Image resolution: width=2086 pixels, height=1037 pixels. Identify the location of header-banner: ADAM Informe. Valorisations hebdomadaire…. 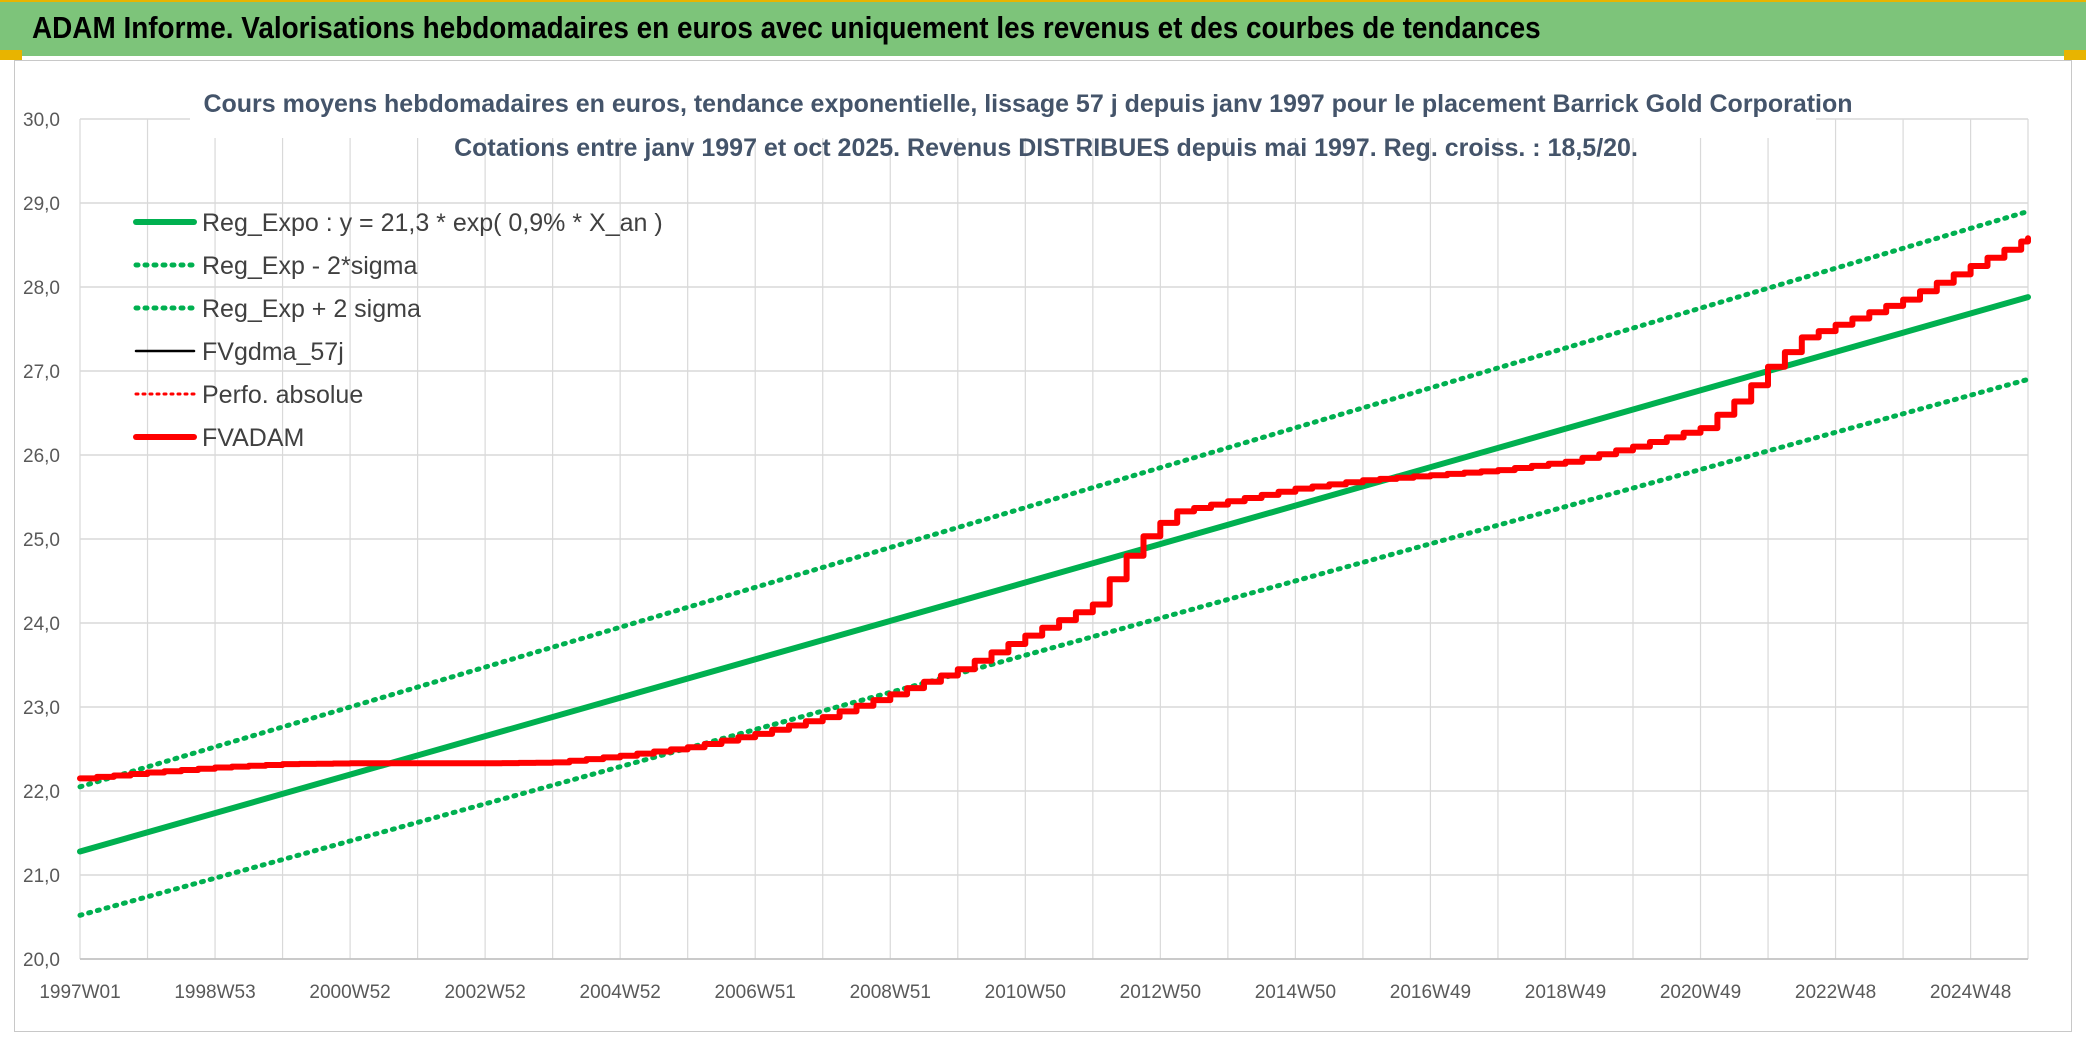
(1043, 28).